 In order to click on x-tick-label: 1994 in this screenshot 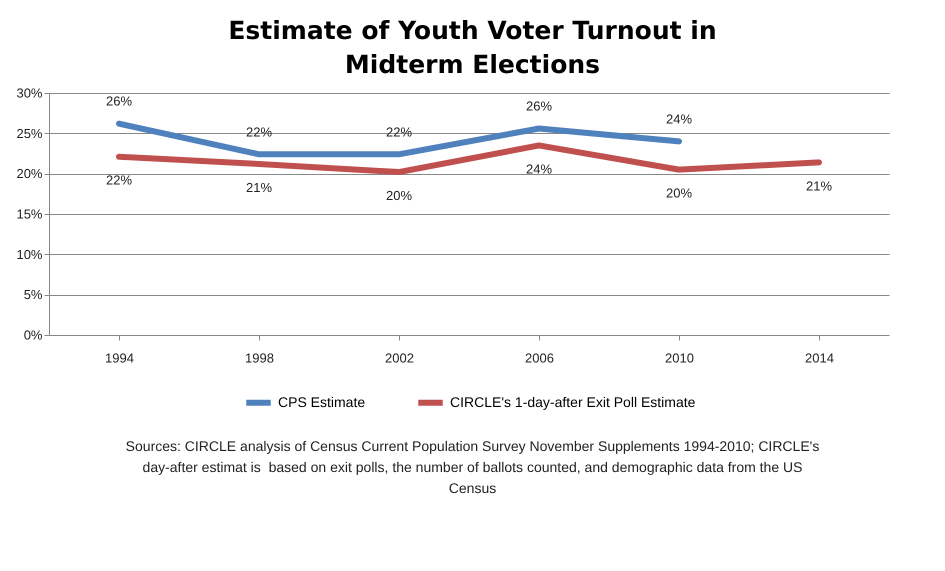, I will do `click(119, 358)`.